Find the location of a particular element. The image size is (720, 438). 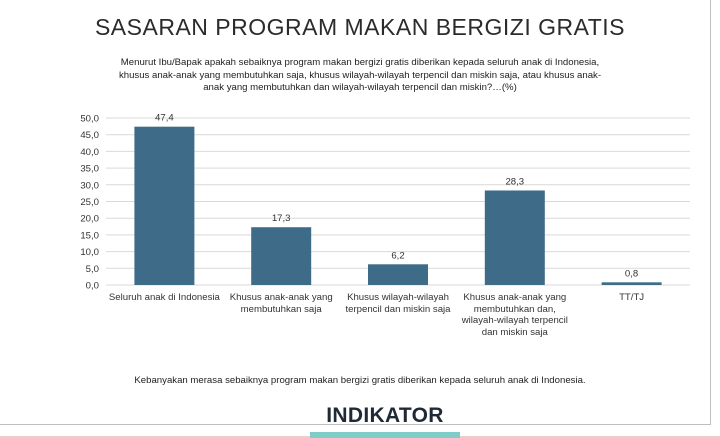

logo-accent-bar is located at coordinates (385, 435).